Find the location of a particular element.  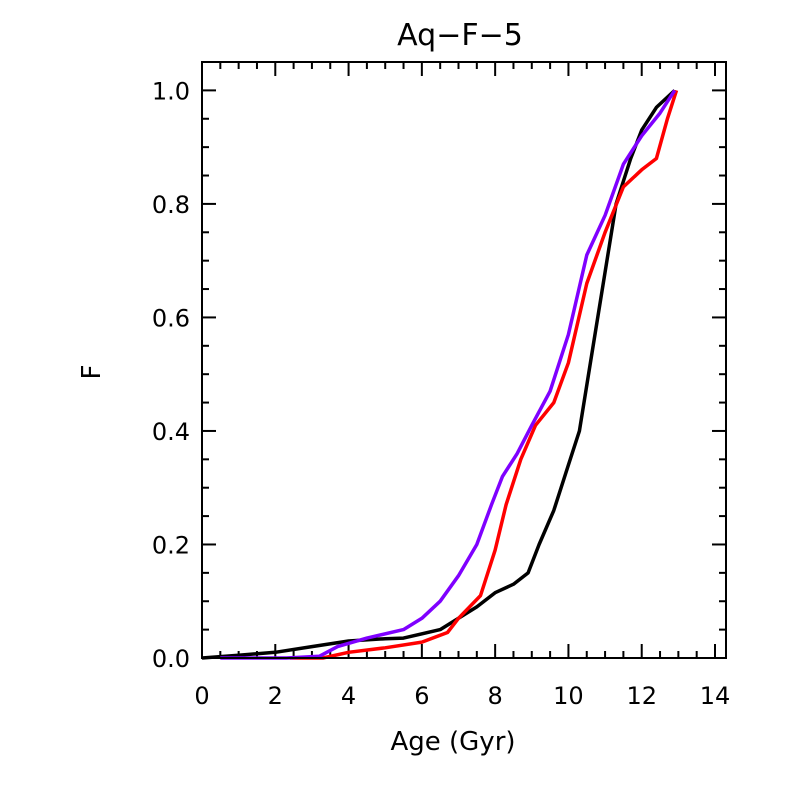

x-tick-label: 10 is located at coordinates (568, 696).